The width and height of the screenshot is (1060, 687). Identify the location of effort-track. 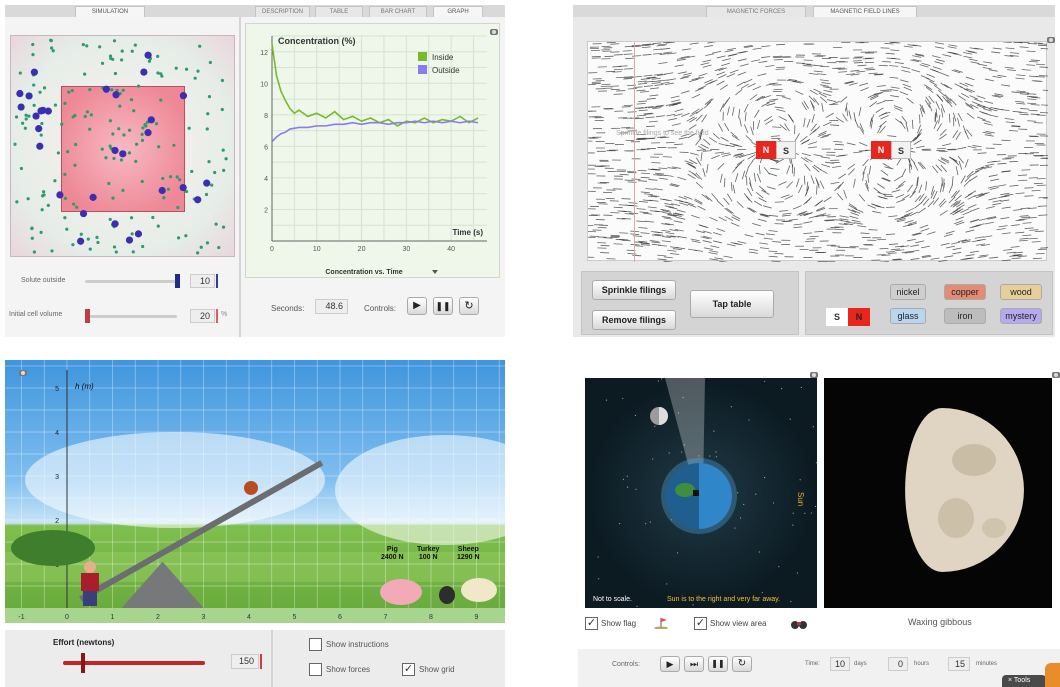
(134, 663).